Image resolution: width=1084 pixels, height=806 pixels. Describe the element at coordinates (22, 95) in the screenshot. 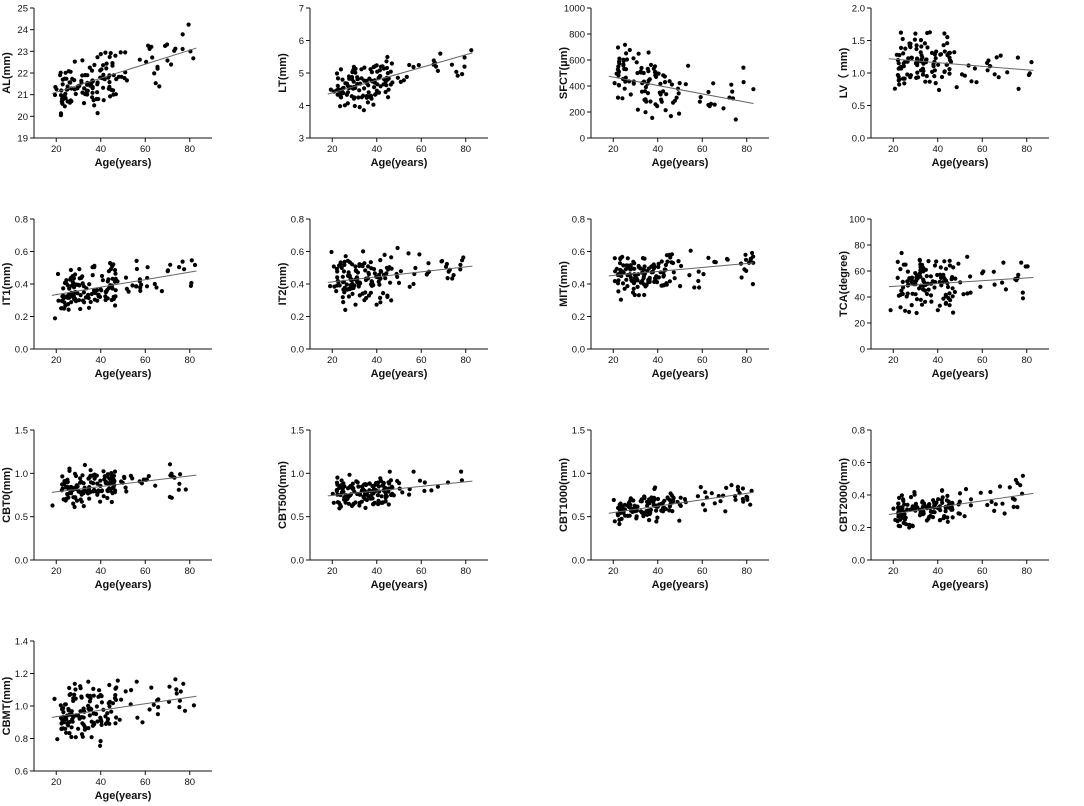

I see `y-tick-label: 21` at that location.